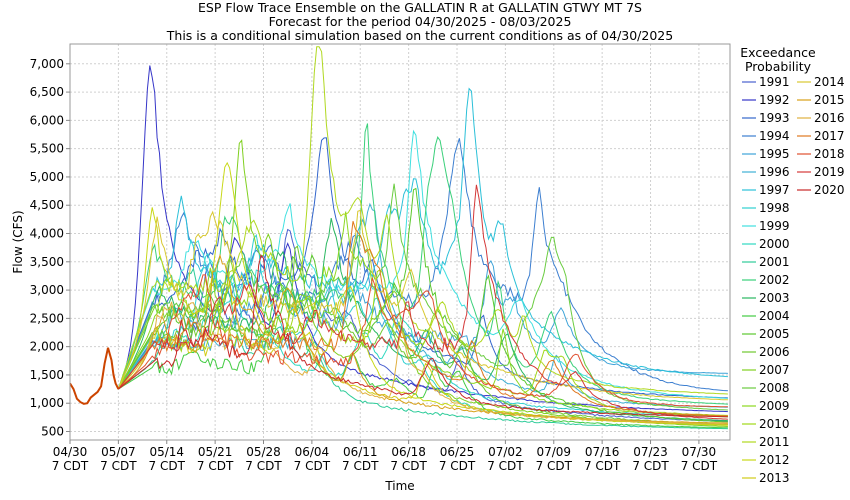 The height and width of the screenshot is (500, 850). What do you see at coordinates (829, 190) in the screenshot?
I see `legend-label: 2020` at bounding box center [829, 190].